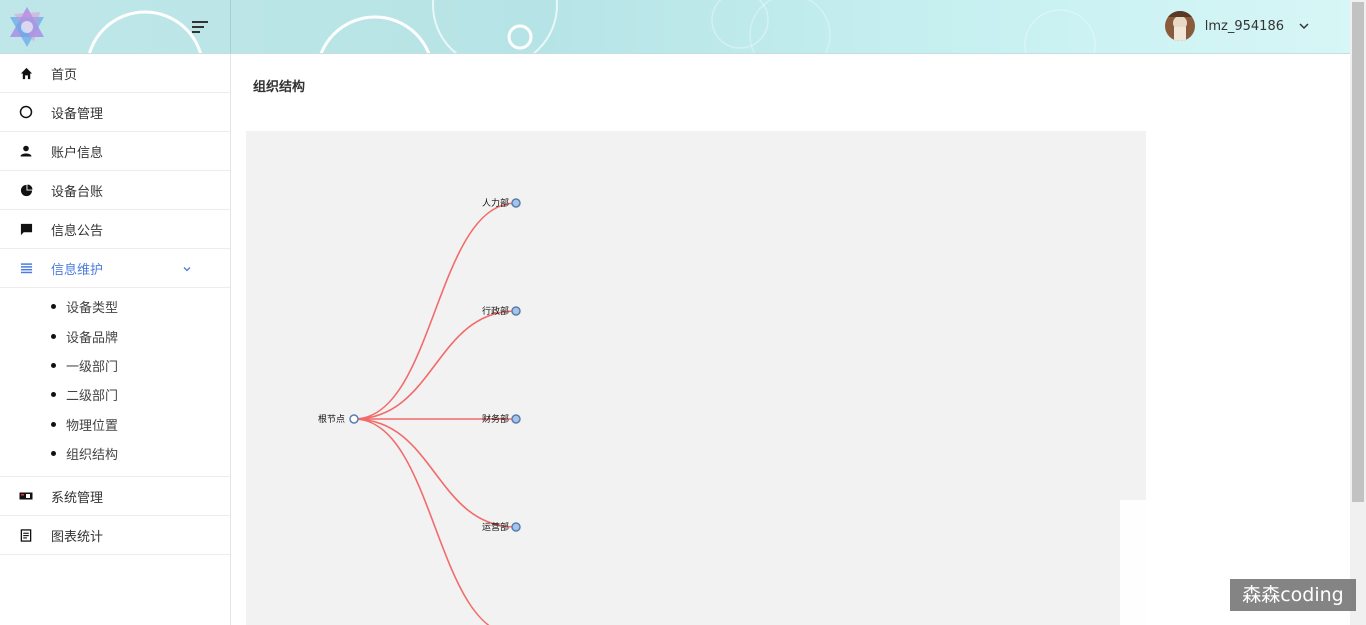 Image resolution: width=1366 pixels, height=625 pixels. I want to click on sidebar-item-label: 图表统计, so click(77, 537).